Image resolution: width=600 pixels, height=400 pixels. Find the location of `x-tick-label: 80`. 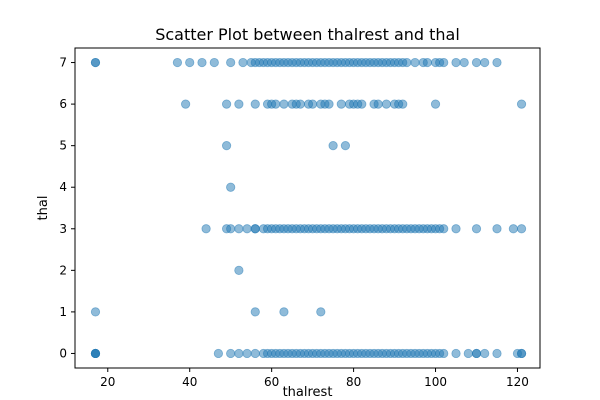

x-tick-label: 80 is located at coordinates (353, 382).